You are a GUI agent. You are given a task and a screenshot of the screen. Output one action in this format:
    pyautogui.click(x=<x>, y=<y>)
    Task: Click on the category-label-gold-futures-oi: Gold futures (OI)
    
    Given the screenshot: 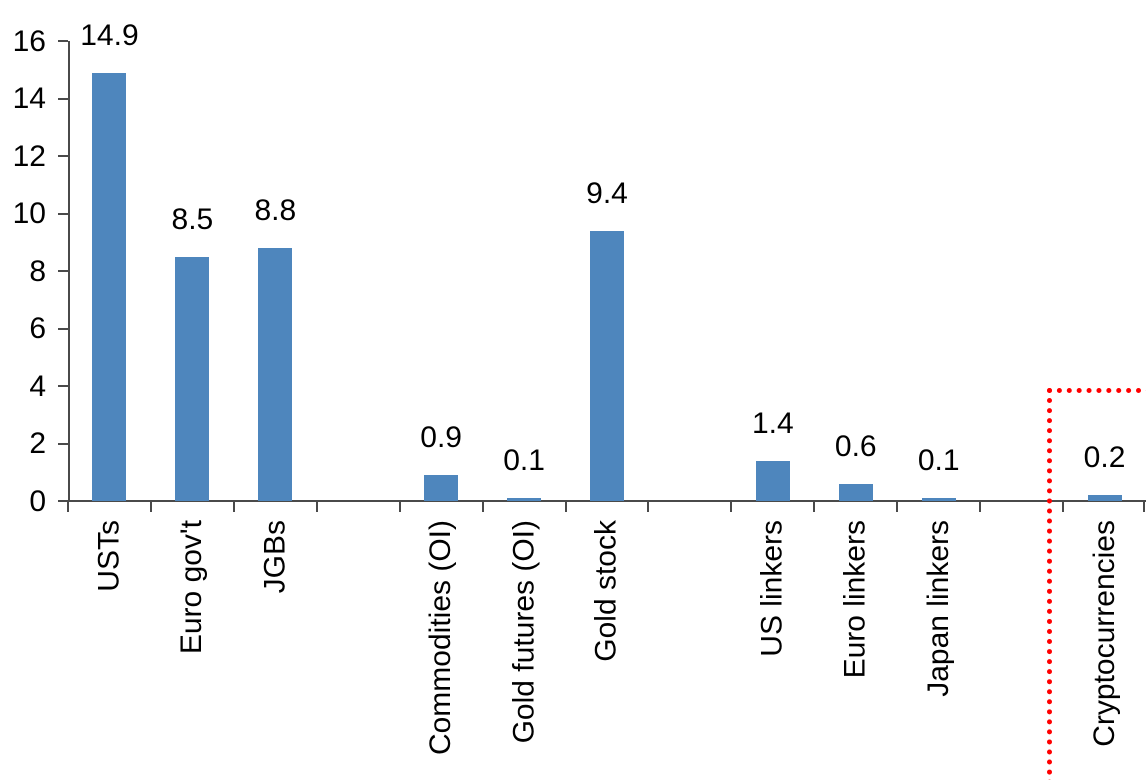 What is the action you would take?
    pyautogui.click(x=524, y=632)
    